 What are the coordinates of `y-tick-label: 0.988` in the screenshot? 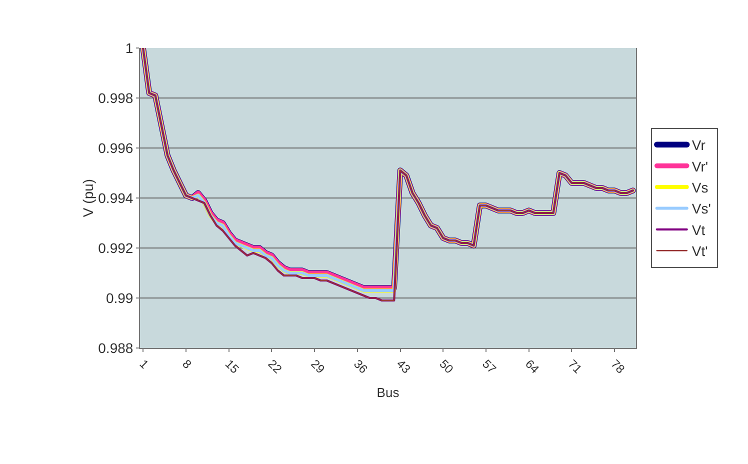 It's located at (116, 348).